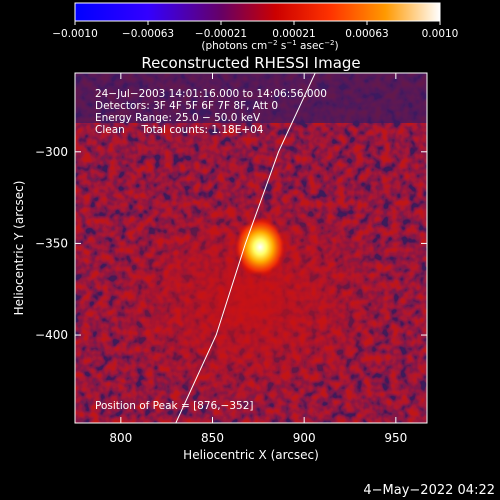 The height and width of the screenshot is (500, 500). Describe the element at coordinates (51, 243) in the screenshot. I see `y-tick-label: −350` at that location.